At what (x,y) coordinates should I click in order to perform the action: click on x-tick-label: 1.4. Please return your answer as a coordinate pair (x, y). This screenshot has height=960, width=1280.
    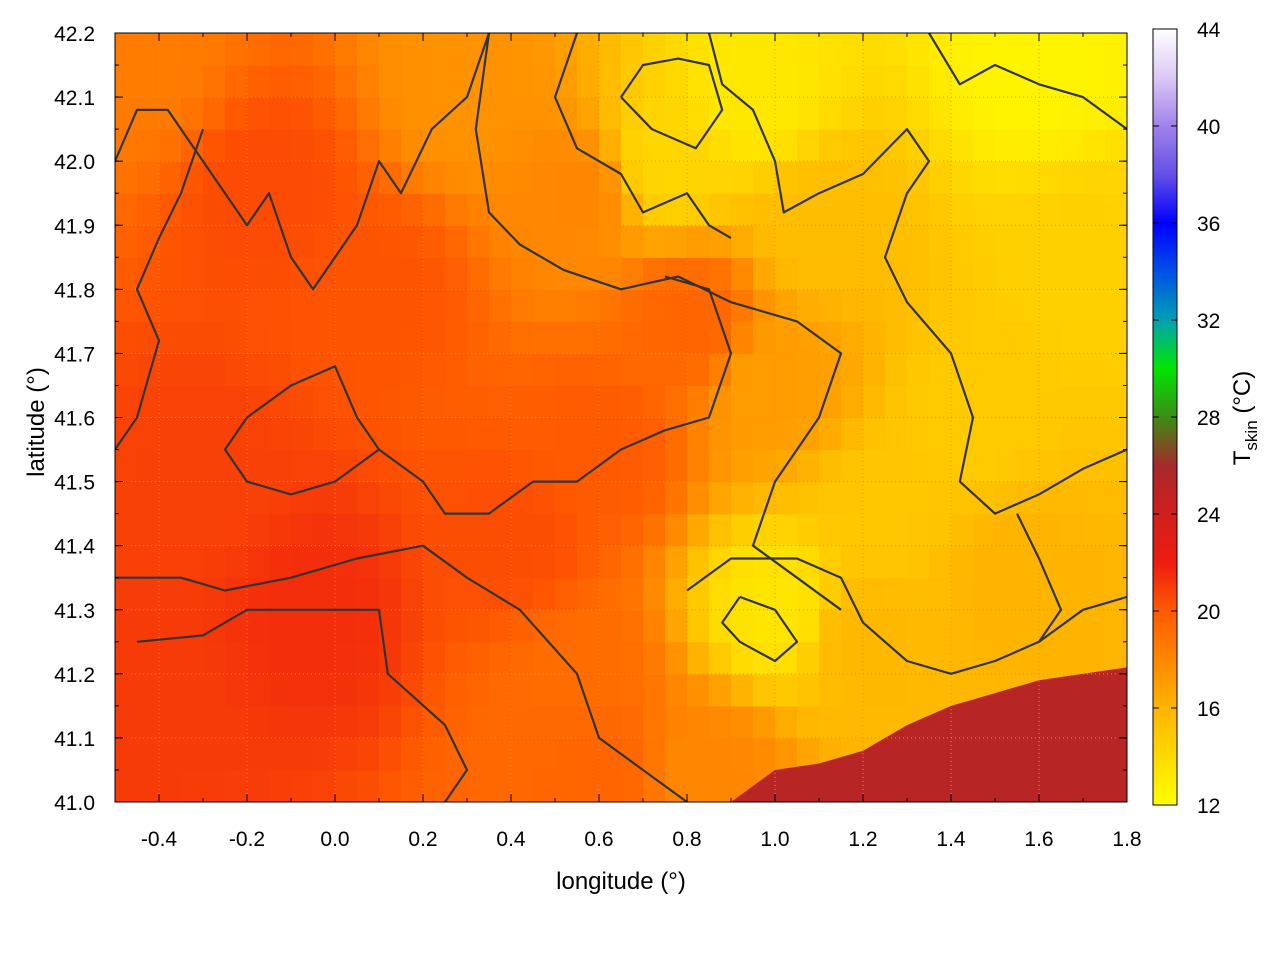
    Looking at the image, I should click on (951, 839).